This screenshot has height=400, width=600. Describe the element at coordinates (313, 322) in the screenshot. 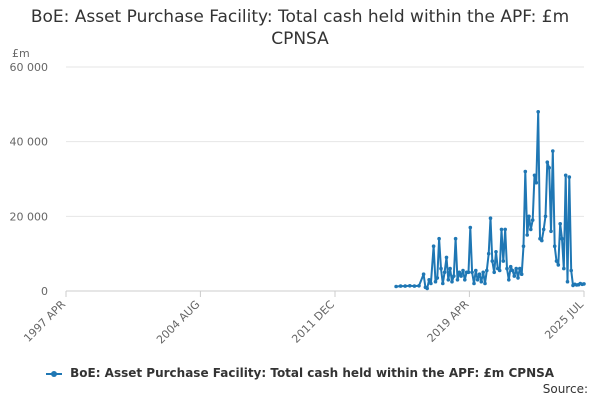

I see `x-tick-label: 2011 DEC` at that location.